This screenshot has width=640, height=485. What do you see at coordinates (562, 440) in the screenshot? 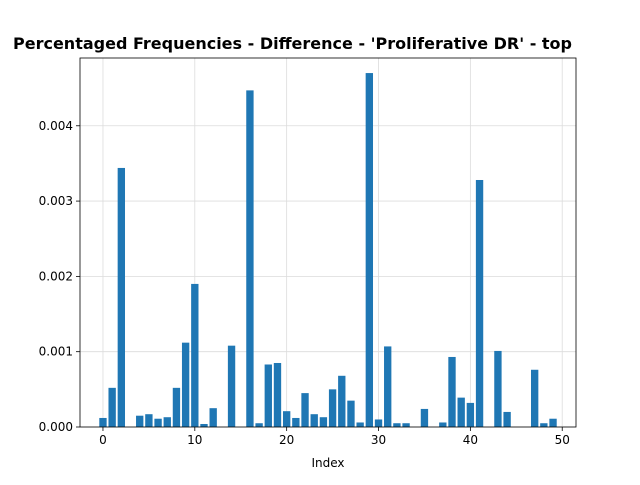
I see `x-tick-label: 50` at bounding box center [562, 440].